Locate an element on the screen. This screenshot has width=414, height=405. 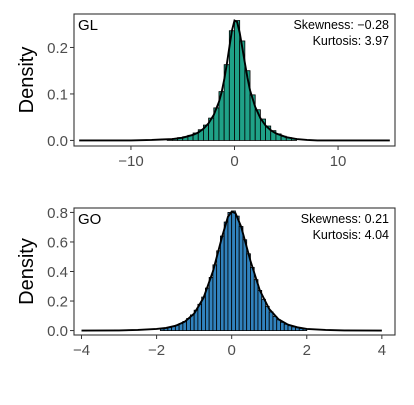
y-axis: 0.0 0.2 0.4 0.6 0.8 is located at coordinates (60, 272).